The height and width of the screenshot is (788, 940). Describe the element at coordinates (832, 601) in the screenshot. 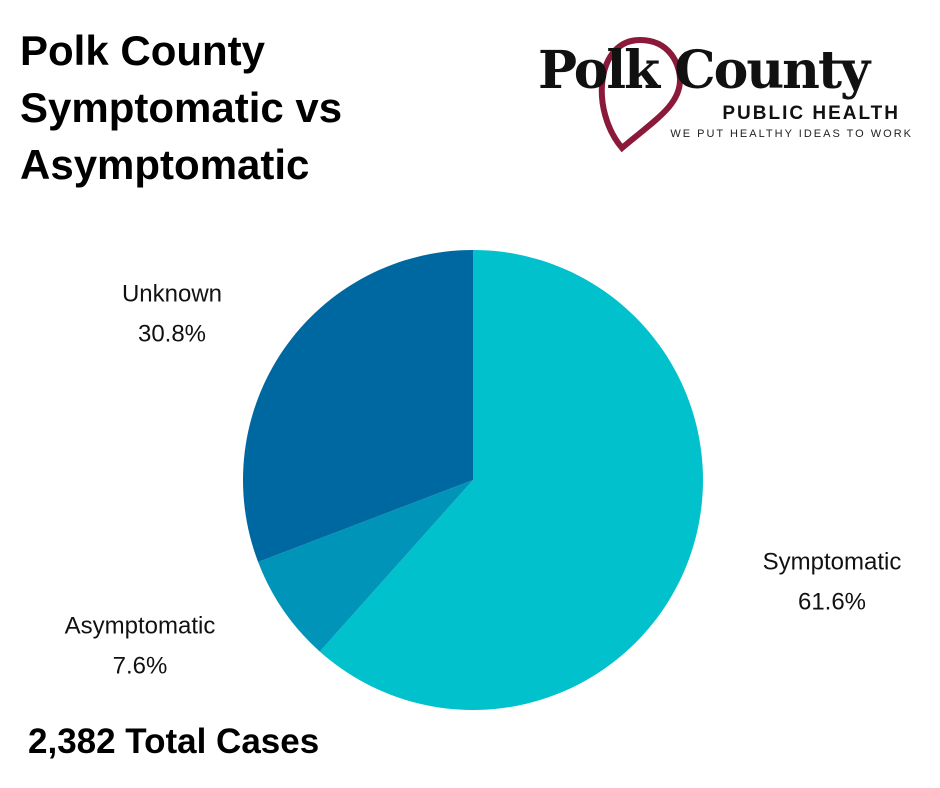

I see `slice-value-label: 61.6%` at that location.